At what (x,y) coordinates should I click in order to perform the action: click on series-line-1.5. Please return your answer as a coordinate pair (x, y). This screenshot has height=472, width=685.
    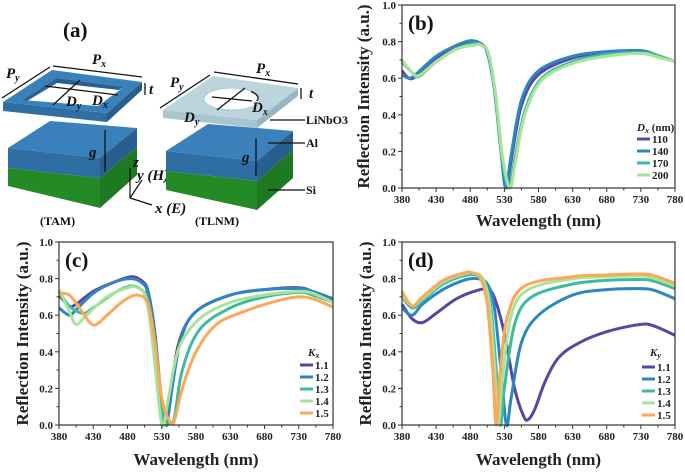
    Looking at the image, I should click on (196, 358).